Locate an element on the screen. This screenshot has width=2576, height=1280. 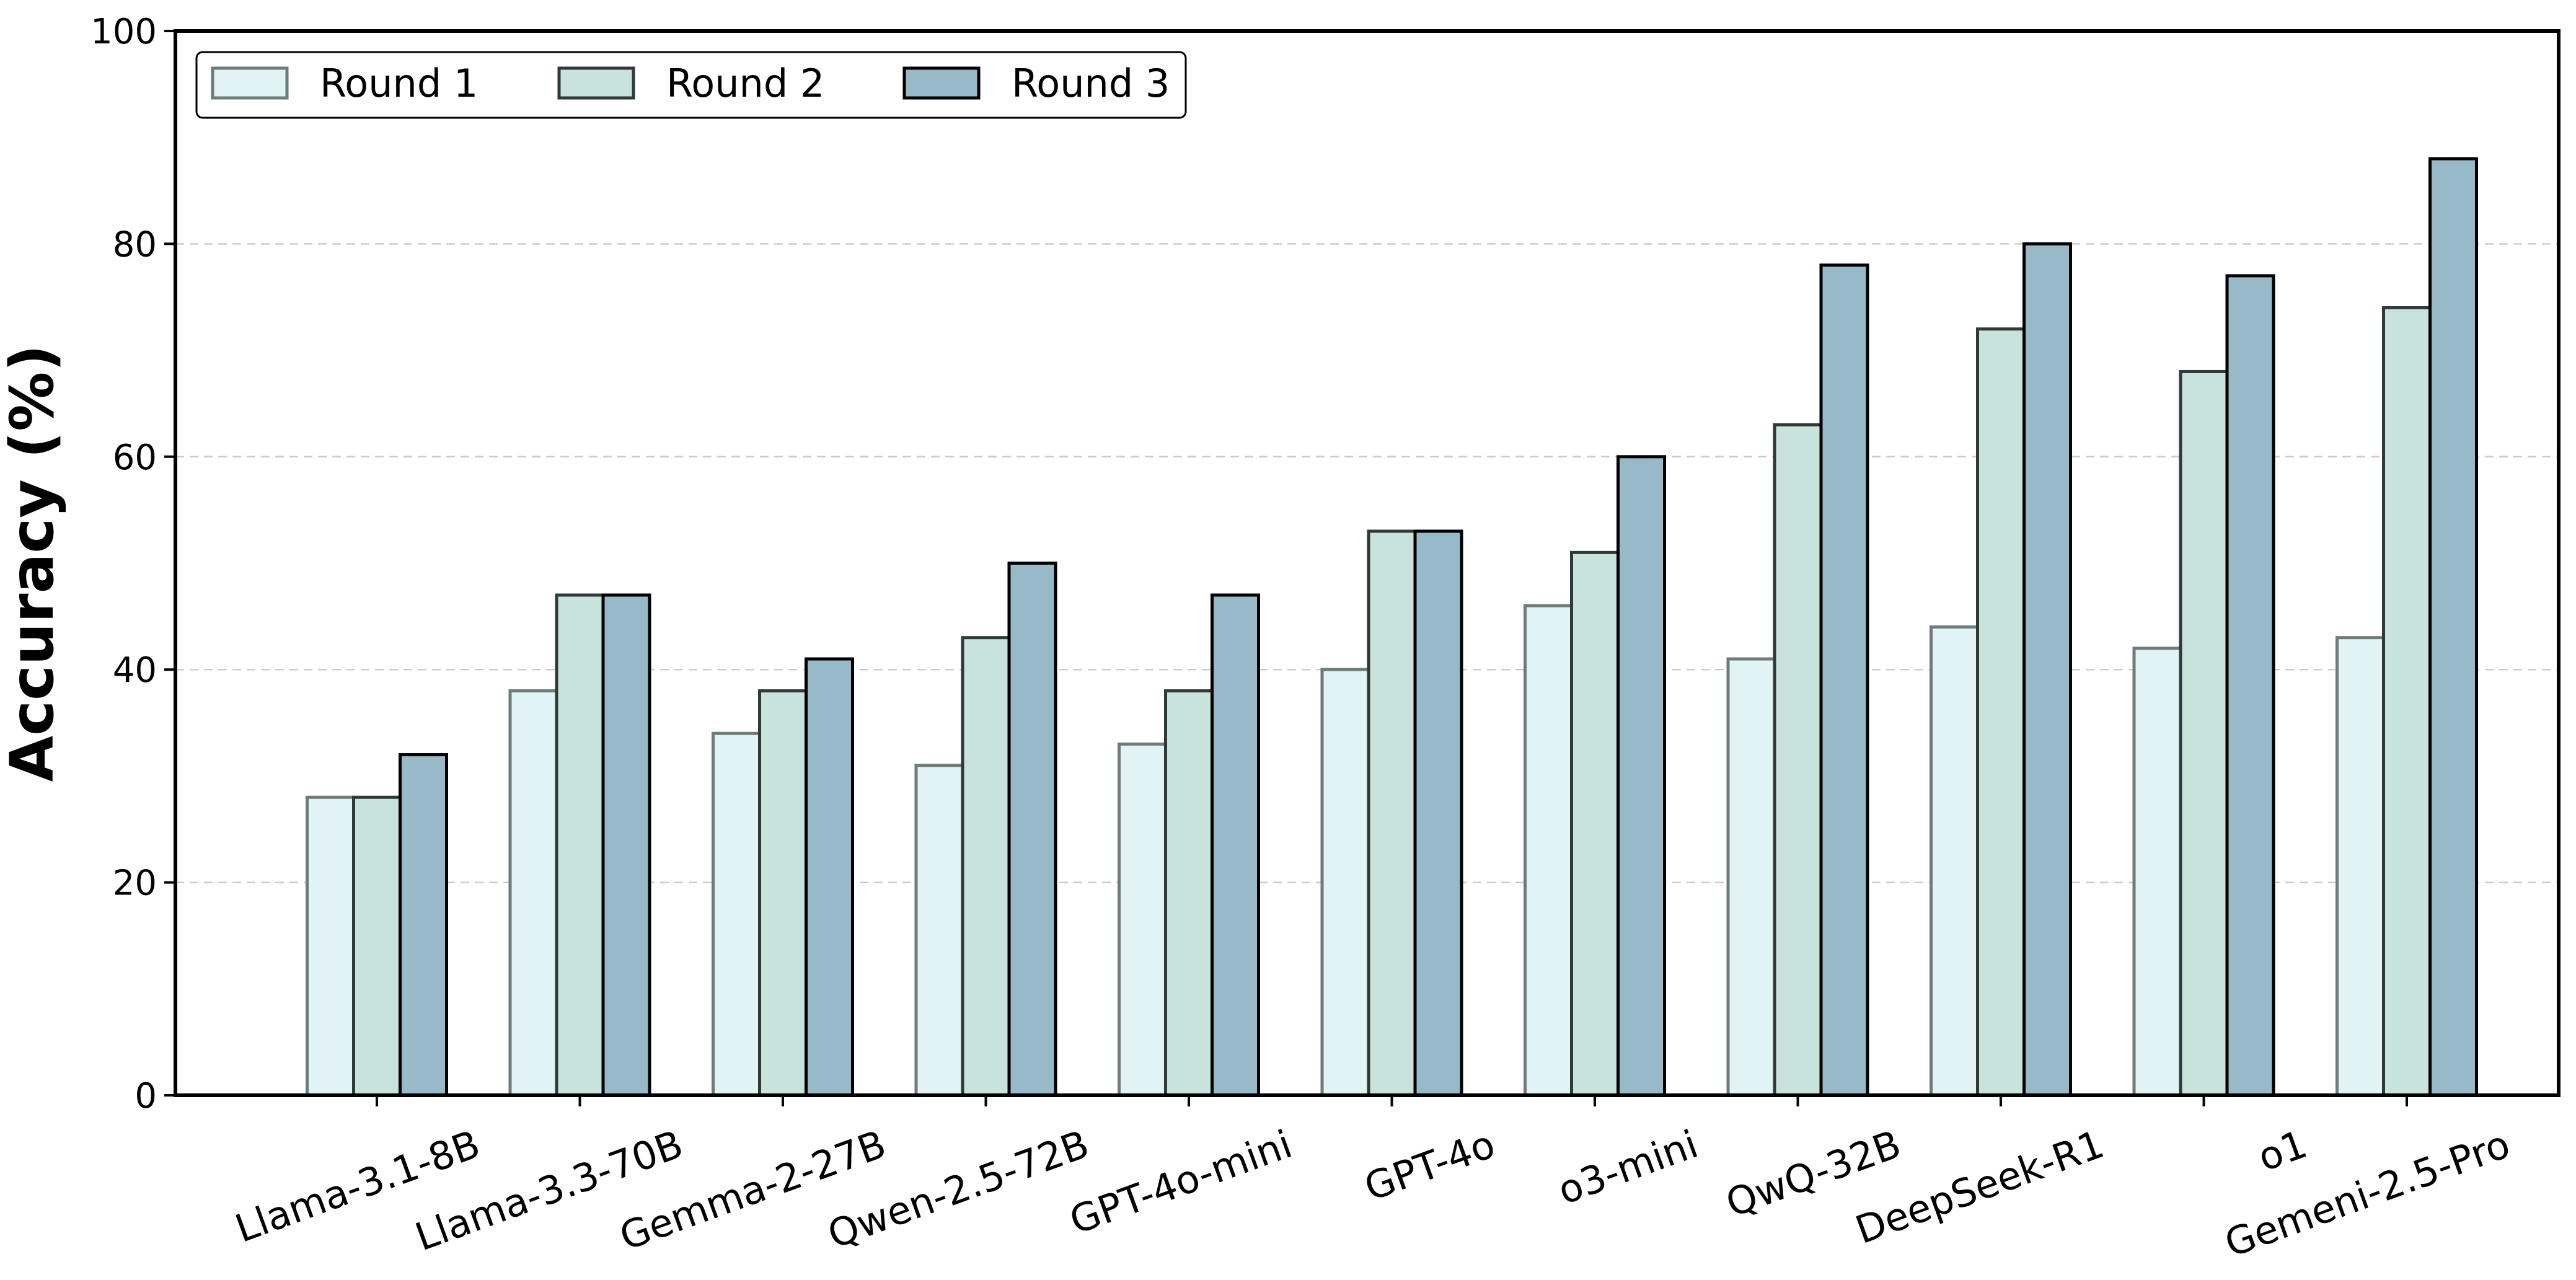
legend-label: Round 2 is located at coordinates (745, 83).